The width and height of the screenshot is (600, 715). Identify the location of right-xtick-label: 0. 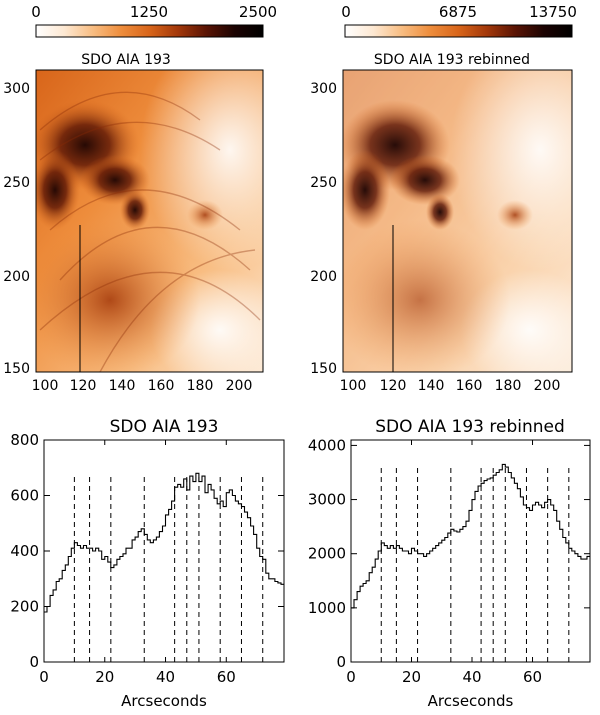
(351, 677).